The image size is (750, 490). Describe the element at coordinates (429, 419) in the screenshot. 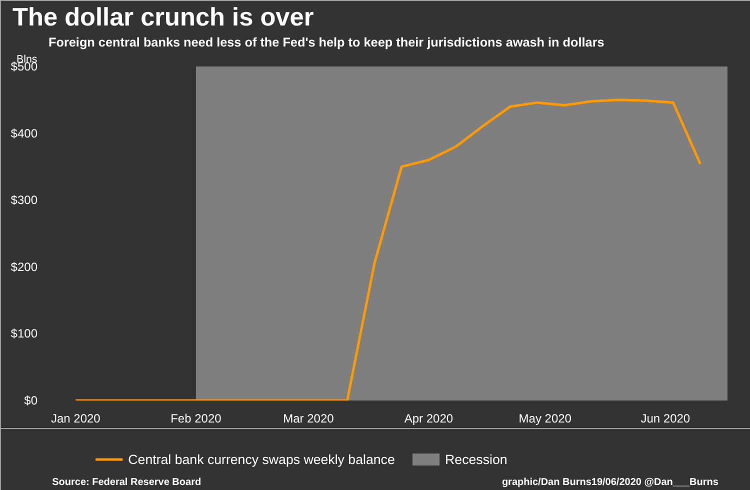

I see `x-tick-label: Apr 2020` at that location.